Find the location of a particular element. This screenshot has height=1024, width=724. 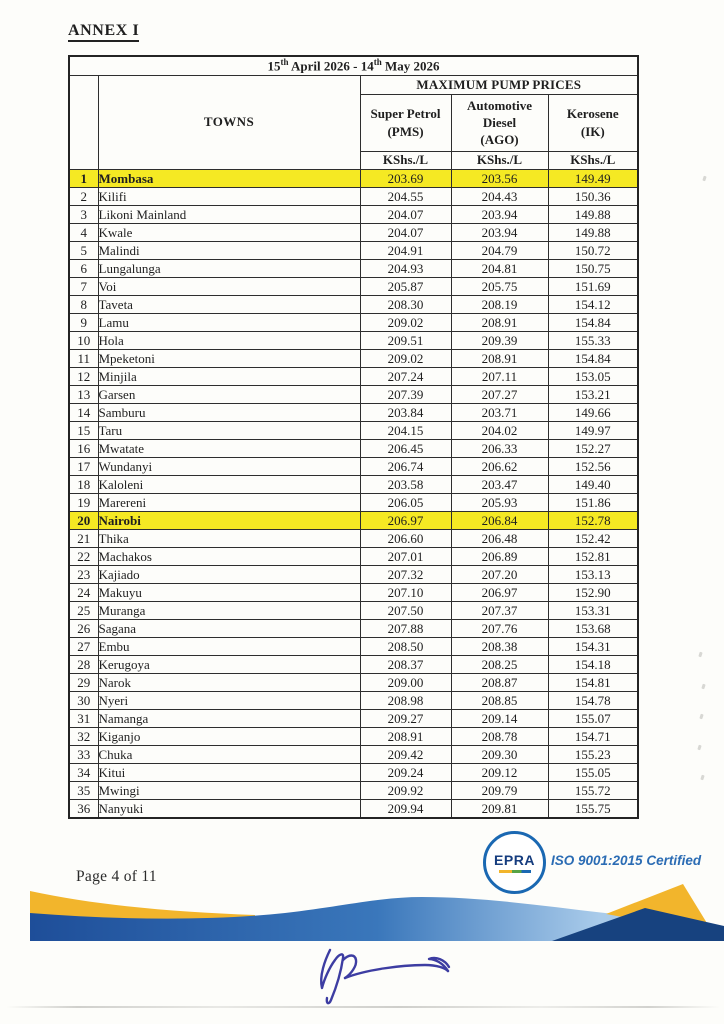

table-row: 30 Nyeri 208.98 208.85 154.78 is located at coordinates (353, 700).